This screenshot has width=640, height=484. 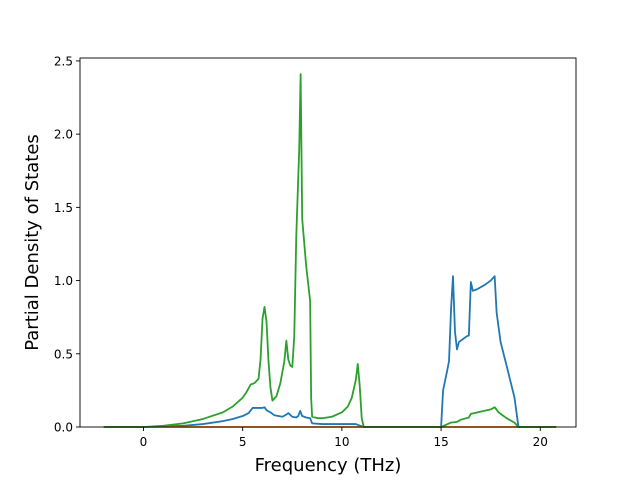 What do you see at coordinates (67, 244) in the screenshot?
I see `y-axis-ticks: 0.0 0.5 1.0 1.5 2.0 2.5` at bounding box center [67, 244].